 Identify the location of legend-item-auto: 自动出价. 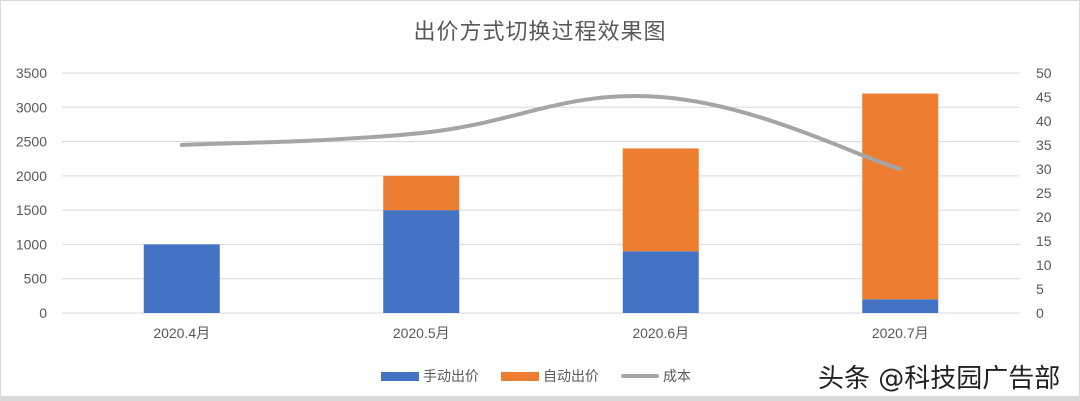
(550, 376).